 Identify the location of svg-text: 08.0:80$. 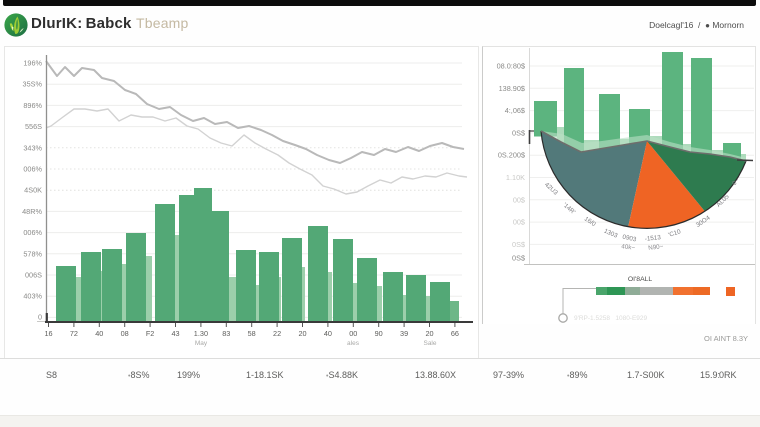
(511, 66).